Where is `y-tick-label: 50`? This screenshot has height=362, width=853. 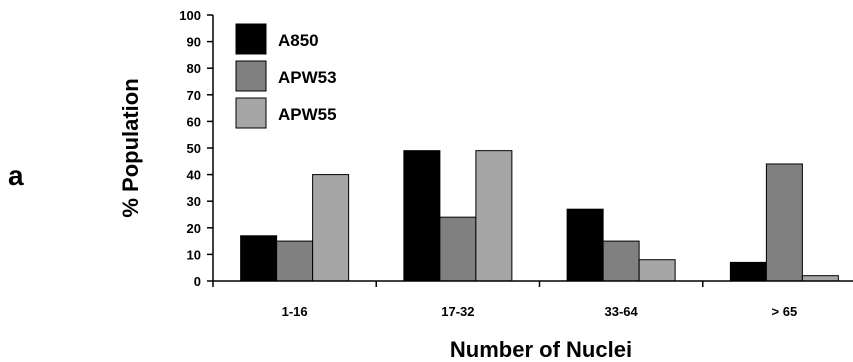 y-tick-label: 50 is located at coordinates (194, 148).